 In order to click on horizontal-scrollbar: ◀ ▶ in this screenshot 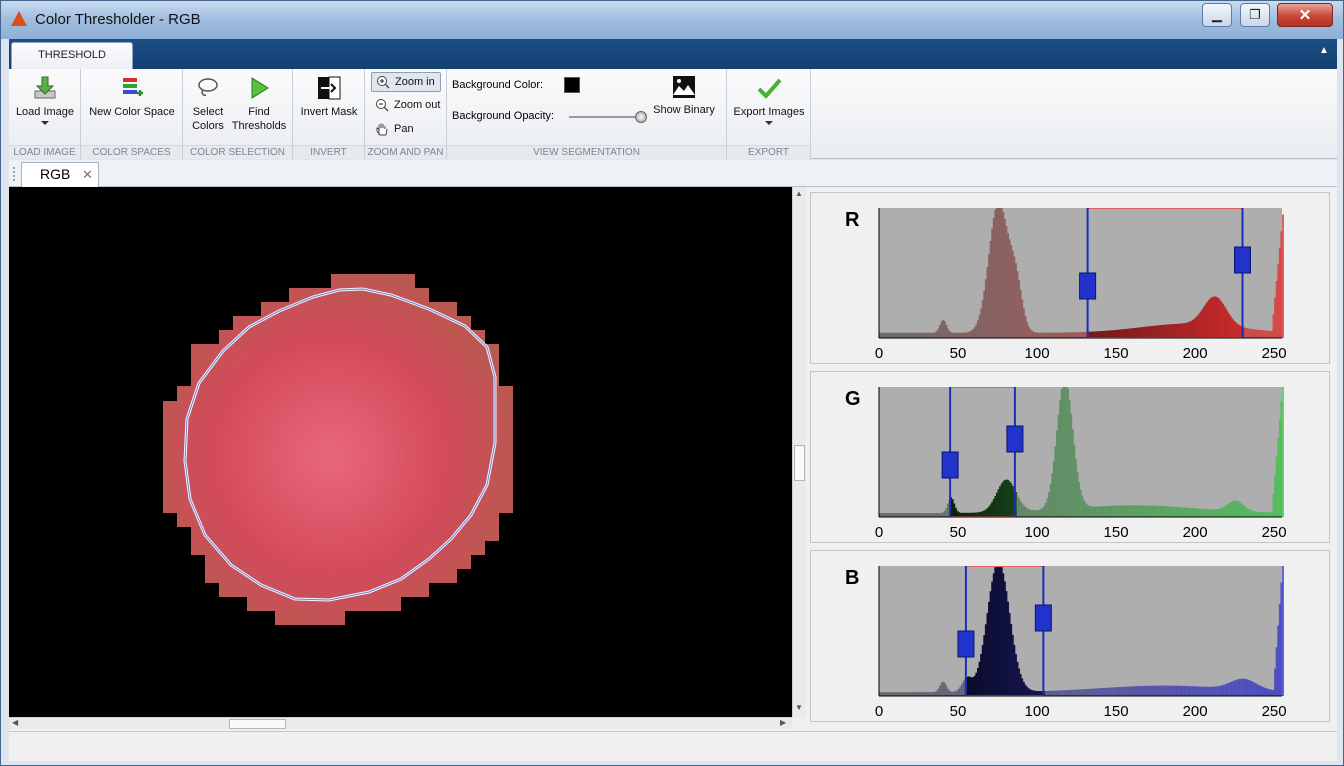, I will do `click(400, 723)`.